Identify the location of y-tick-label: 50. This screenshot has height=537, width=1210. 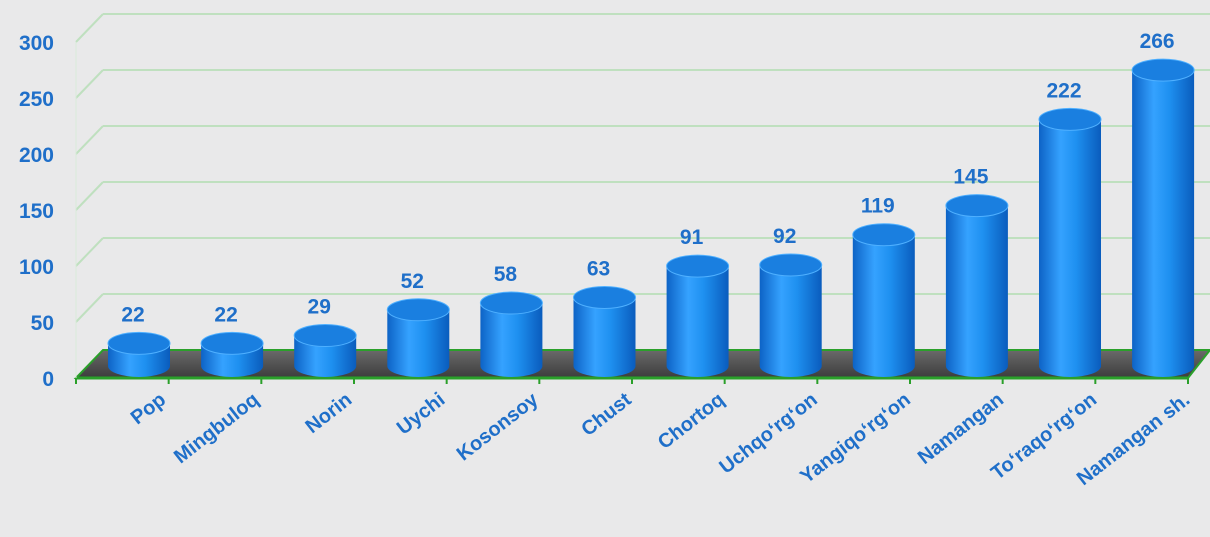
(42, 323).